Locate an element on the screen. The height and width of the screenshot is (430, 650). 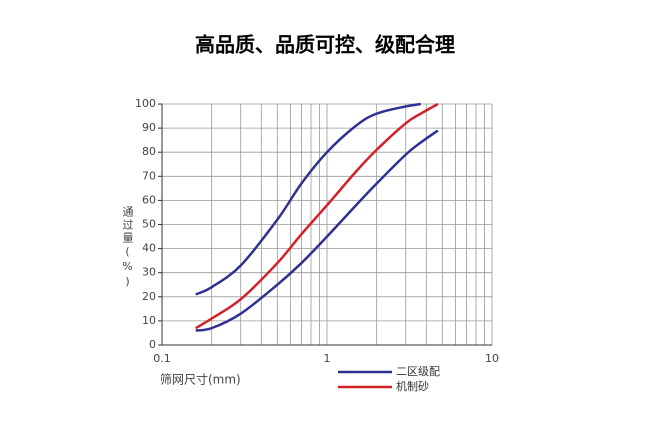
y-tick-label: 80 is located at coordinates (149, 151).